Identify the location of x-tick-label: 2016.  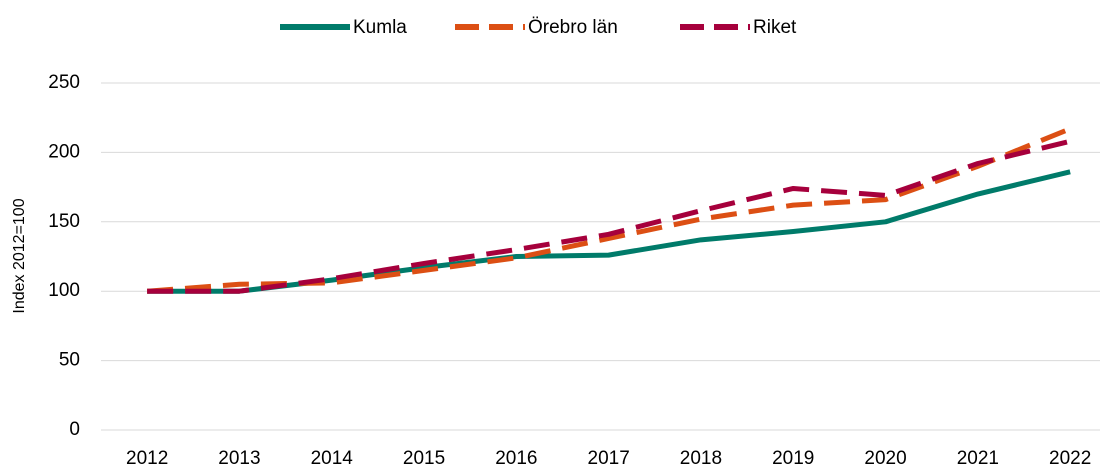
(516, 458).